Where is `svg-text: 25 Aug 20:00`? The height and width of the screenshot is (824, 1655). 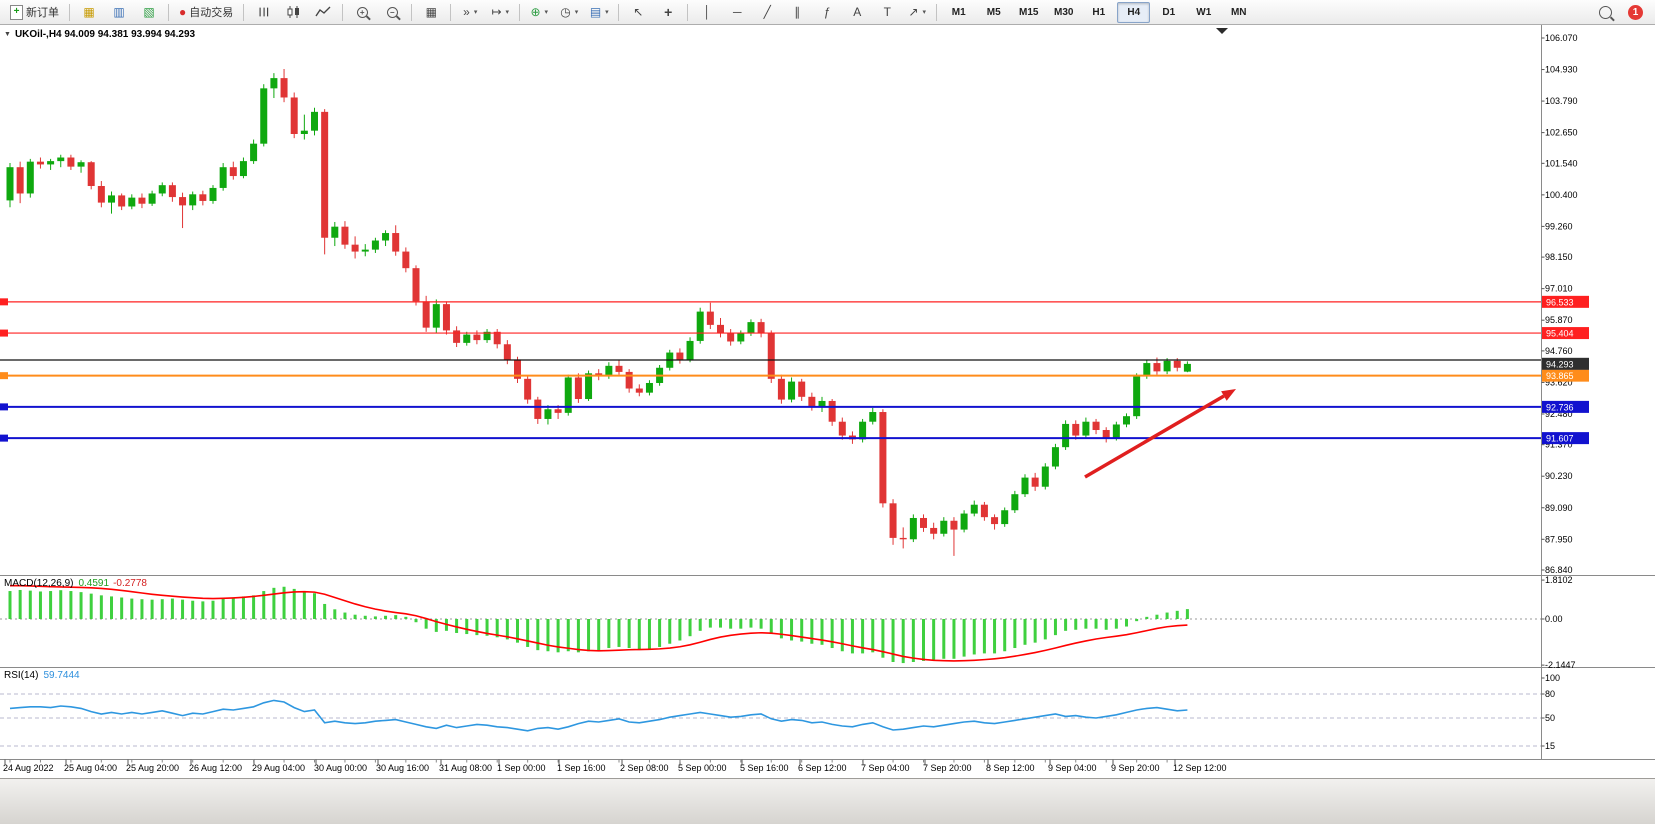
svg-text: 25 Aug 20:00 is located at coordinates (152, 768).